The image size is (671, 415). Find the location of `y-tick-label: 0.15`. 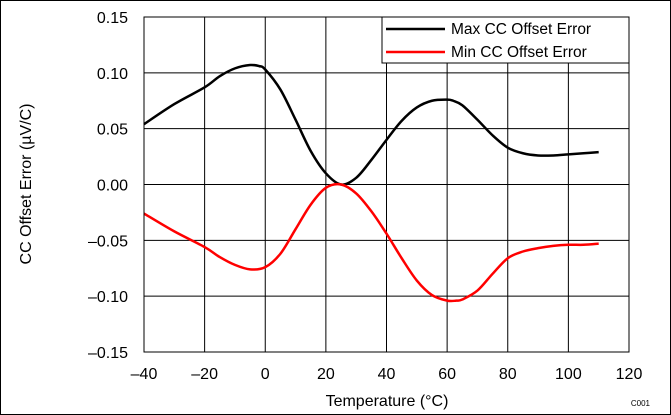

y-tick-label: 0.15 is located at coordinates (112, 18).